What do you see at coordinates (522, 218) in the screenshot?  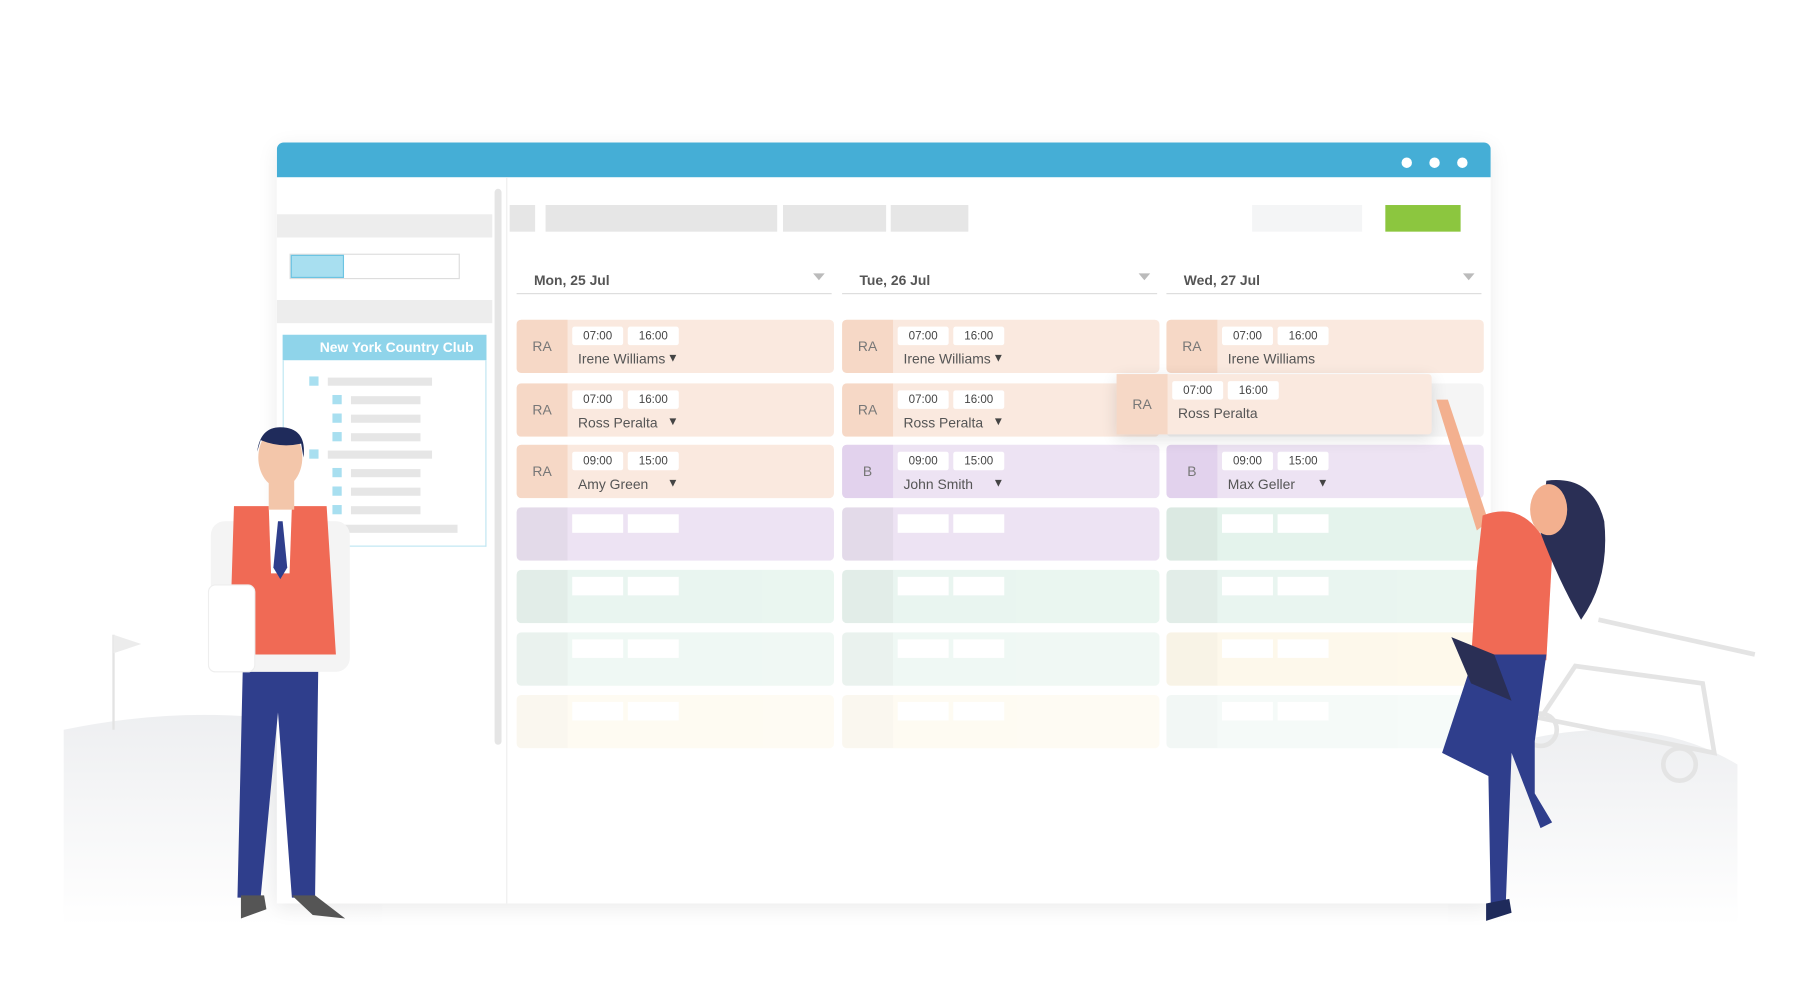 I see `prev-button` at bounding box center [522, 218].